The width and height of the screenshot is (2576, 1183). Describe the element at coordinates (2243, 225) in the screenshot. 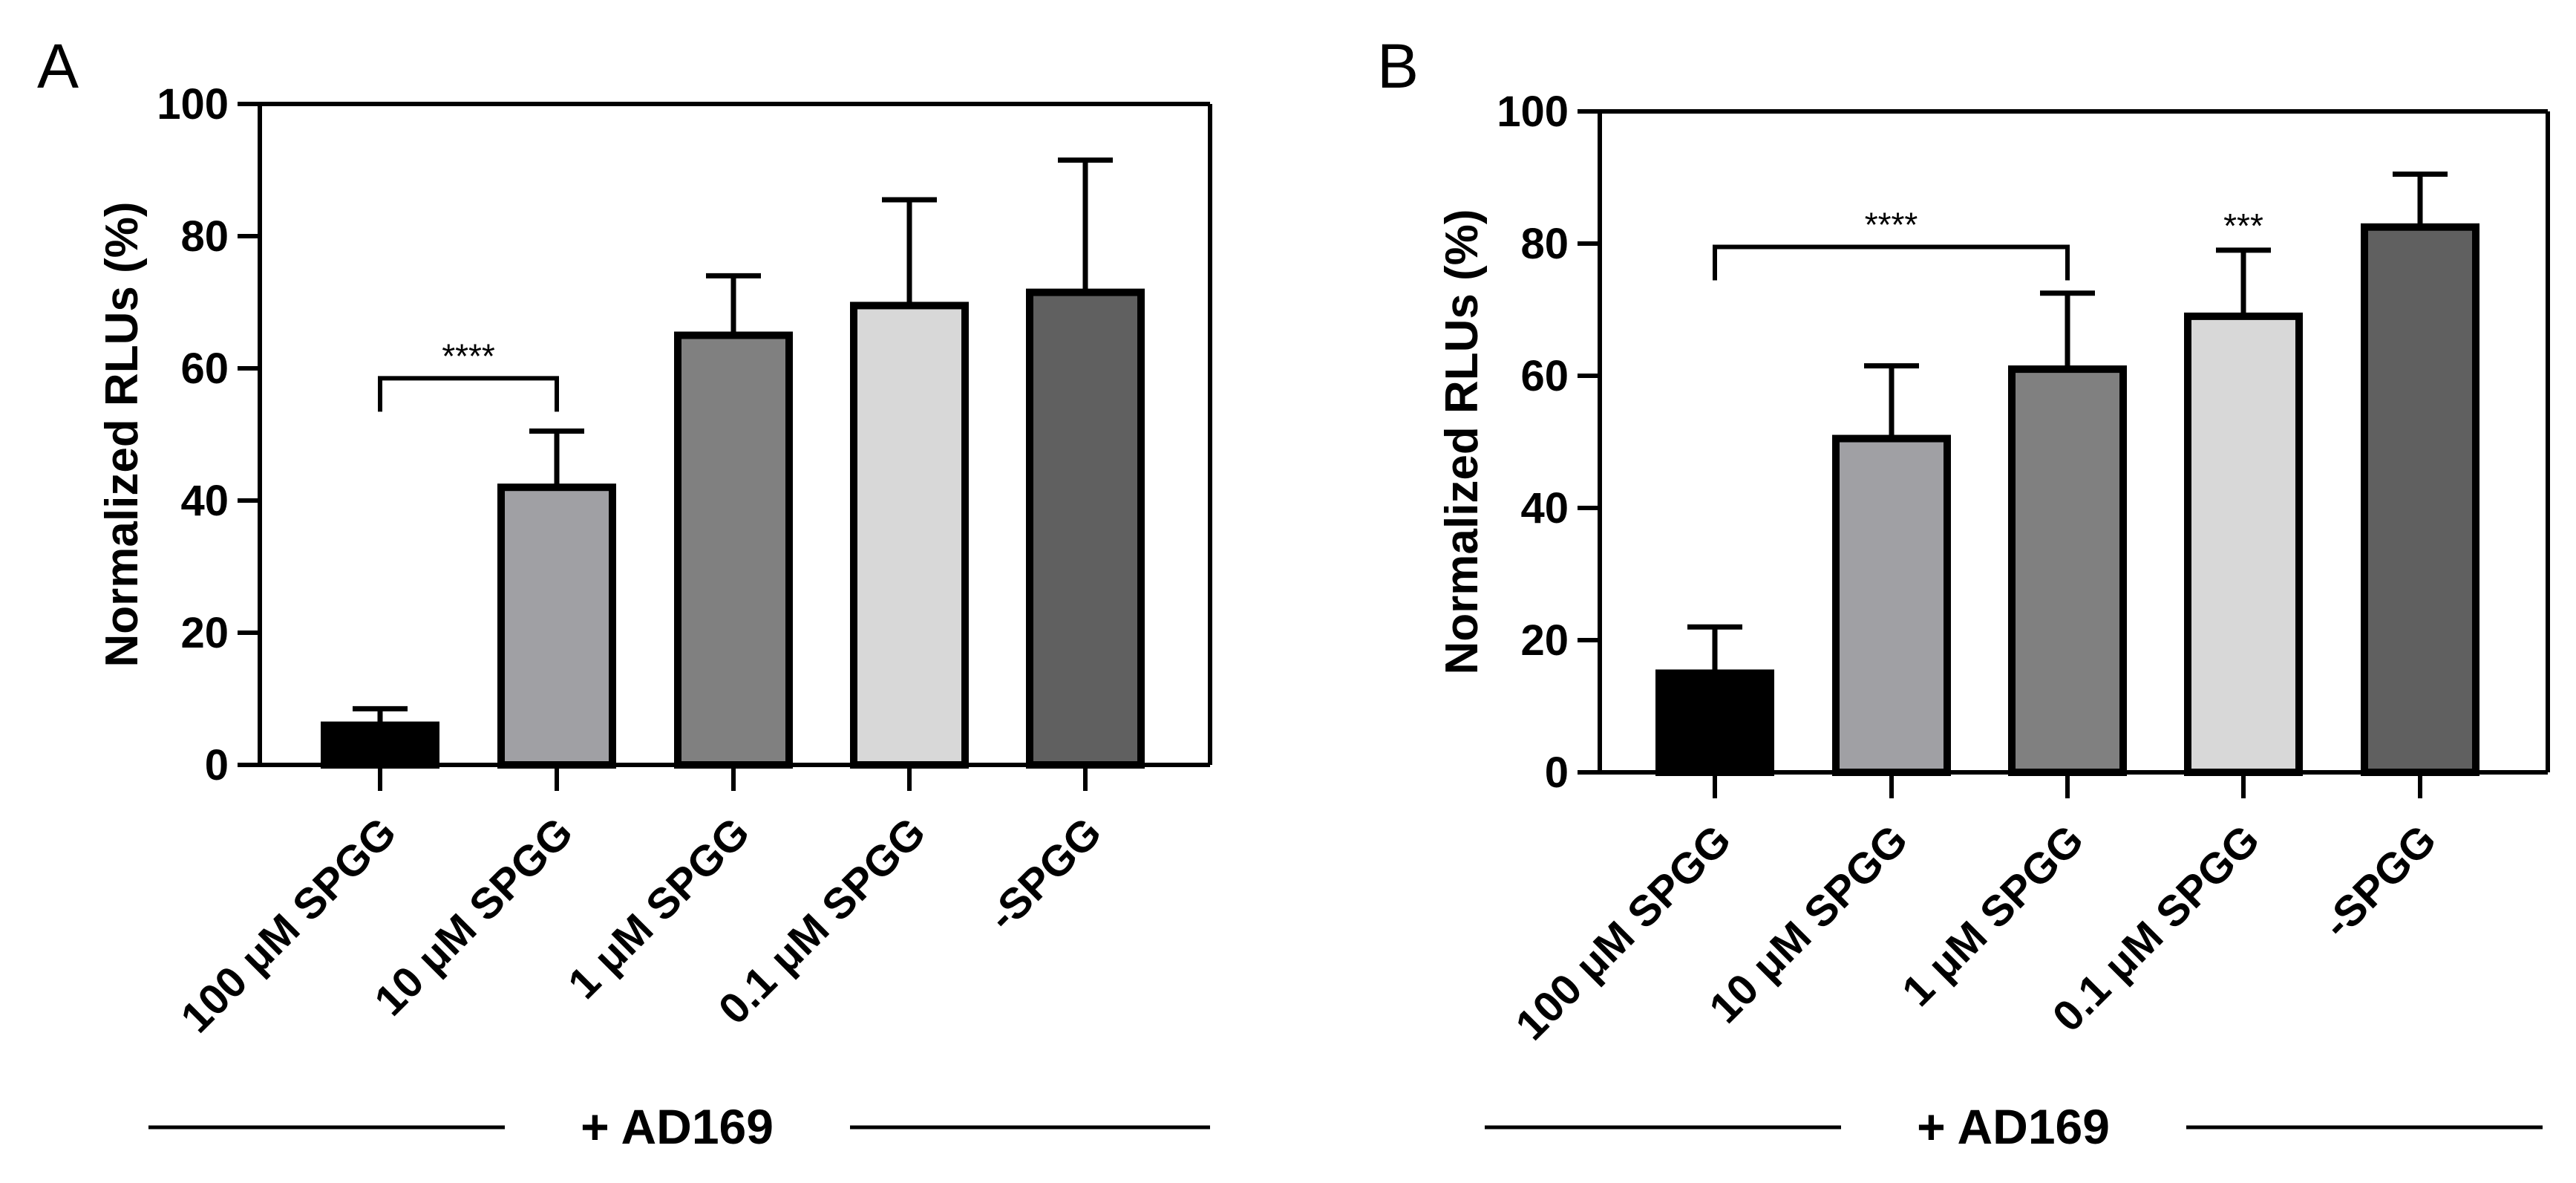

I see `significance-label: ***` at that location.